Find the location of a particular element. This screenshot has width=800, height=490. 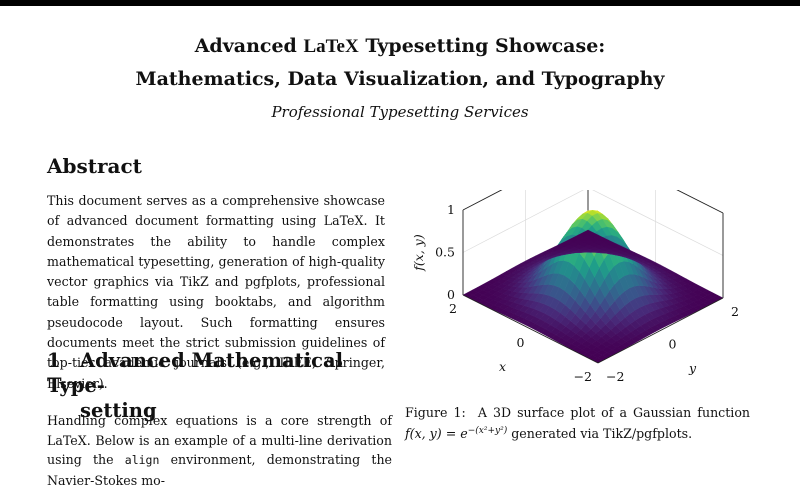

abstract-heading: Abstract is located at coordinates (94, 166).